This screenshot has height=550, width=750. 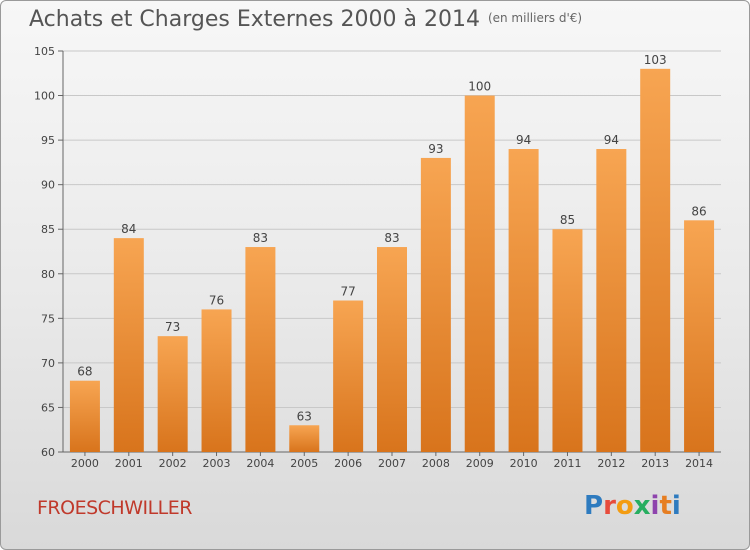 I want to click on logo-letter: o, so click(x=624, y=506).